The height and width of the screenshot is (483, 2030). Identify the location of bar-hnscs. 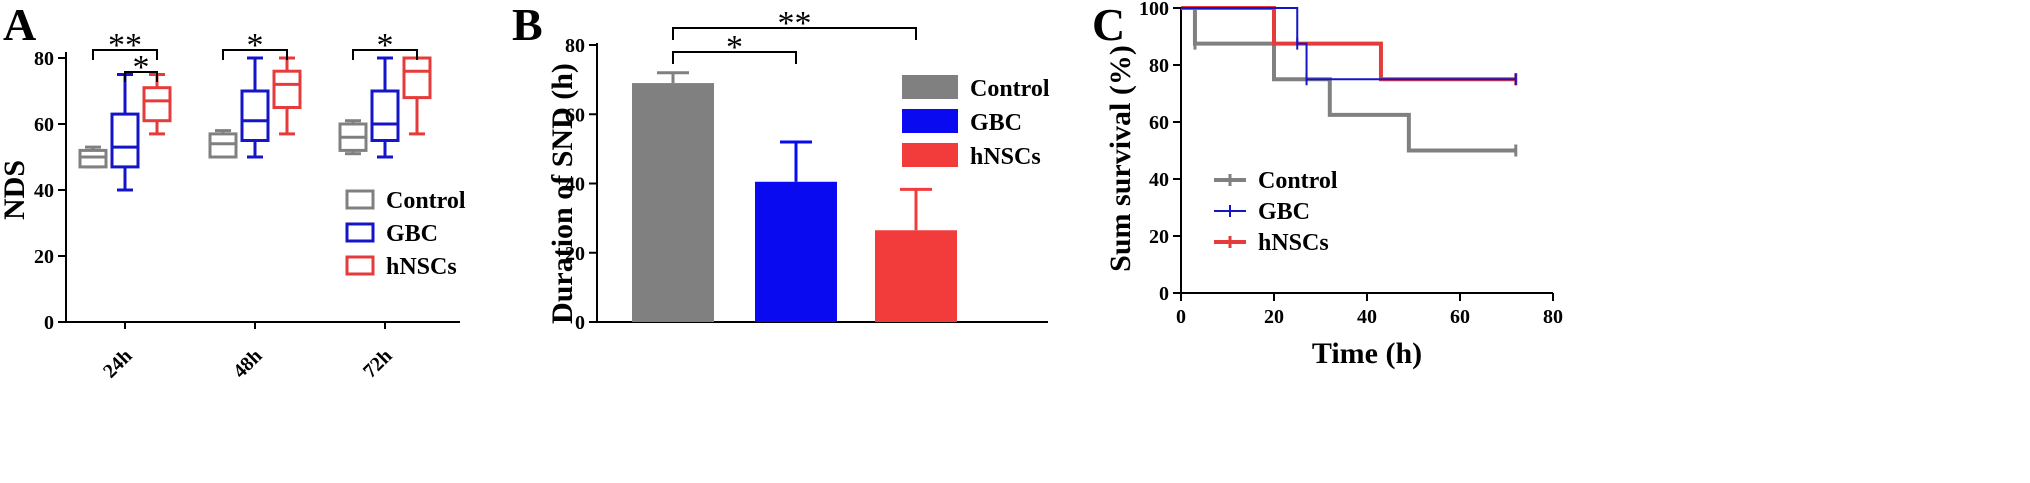
(916, 276).